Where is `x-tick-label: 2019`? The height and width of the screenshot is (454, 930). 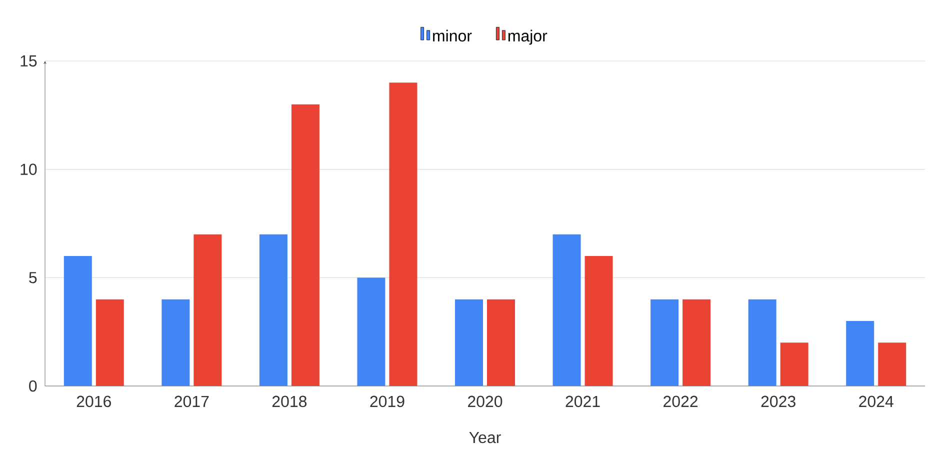
x-tick-label: 2019 is located at coordinates (387, 402).